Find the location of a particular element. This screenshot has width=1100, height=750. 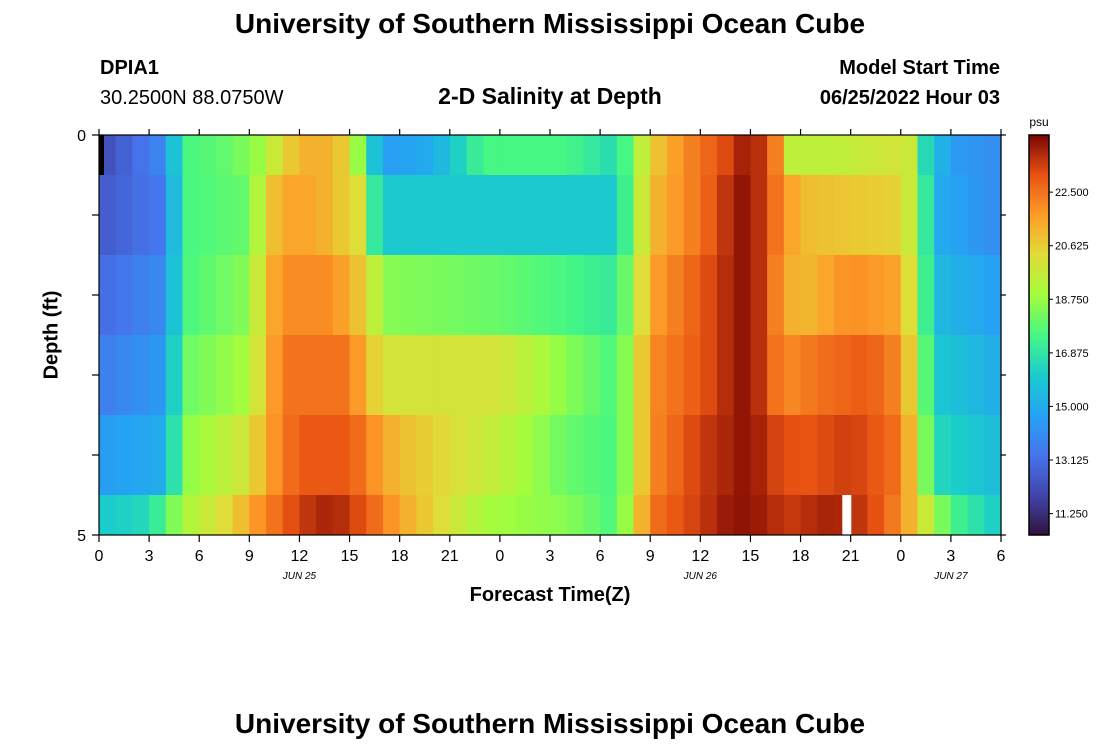

x-tick-label: 6 is located at coordinates (199, 556).